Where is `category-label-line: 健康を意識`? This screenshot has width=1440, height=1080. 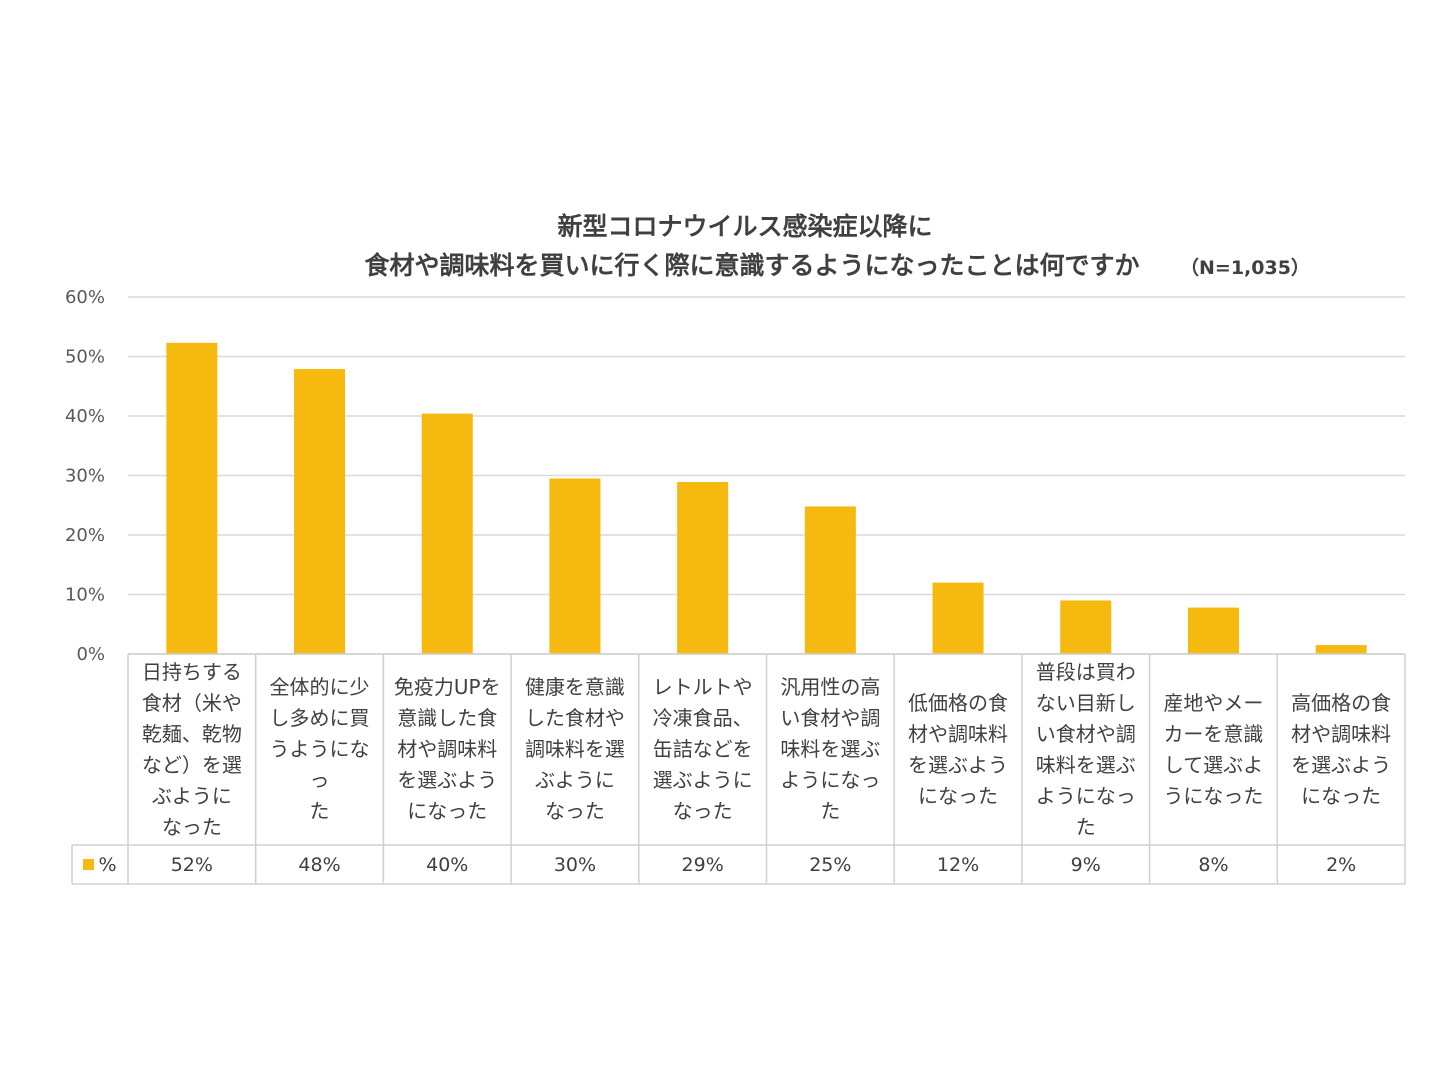 category-label-line: 健康を意識 is located at coordinates (574, 687).